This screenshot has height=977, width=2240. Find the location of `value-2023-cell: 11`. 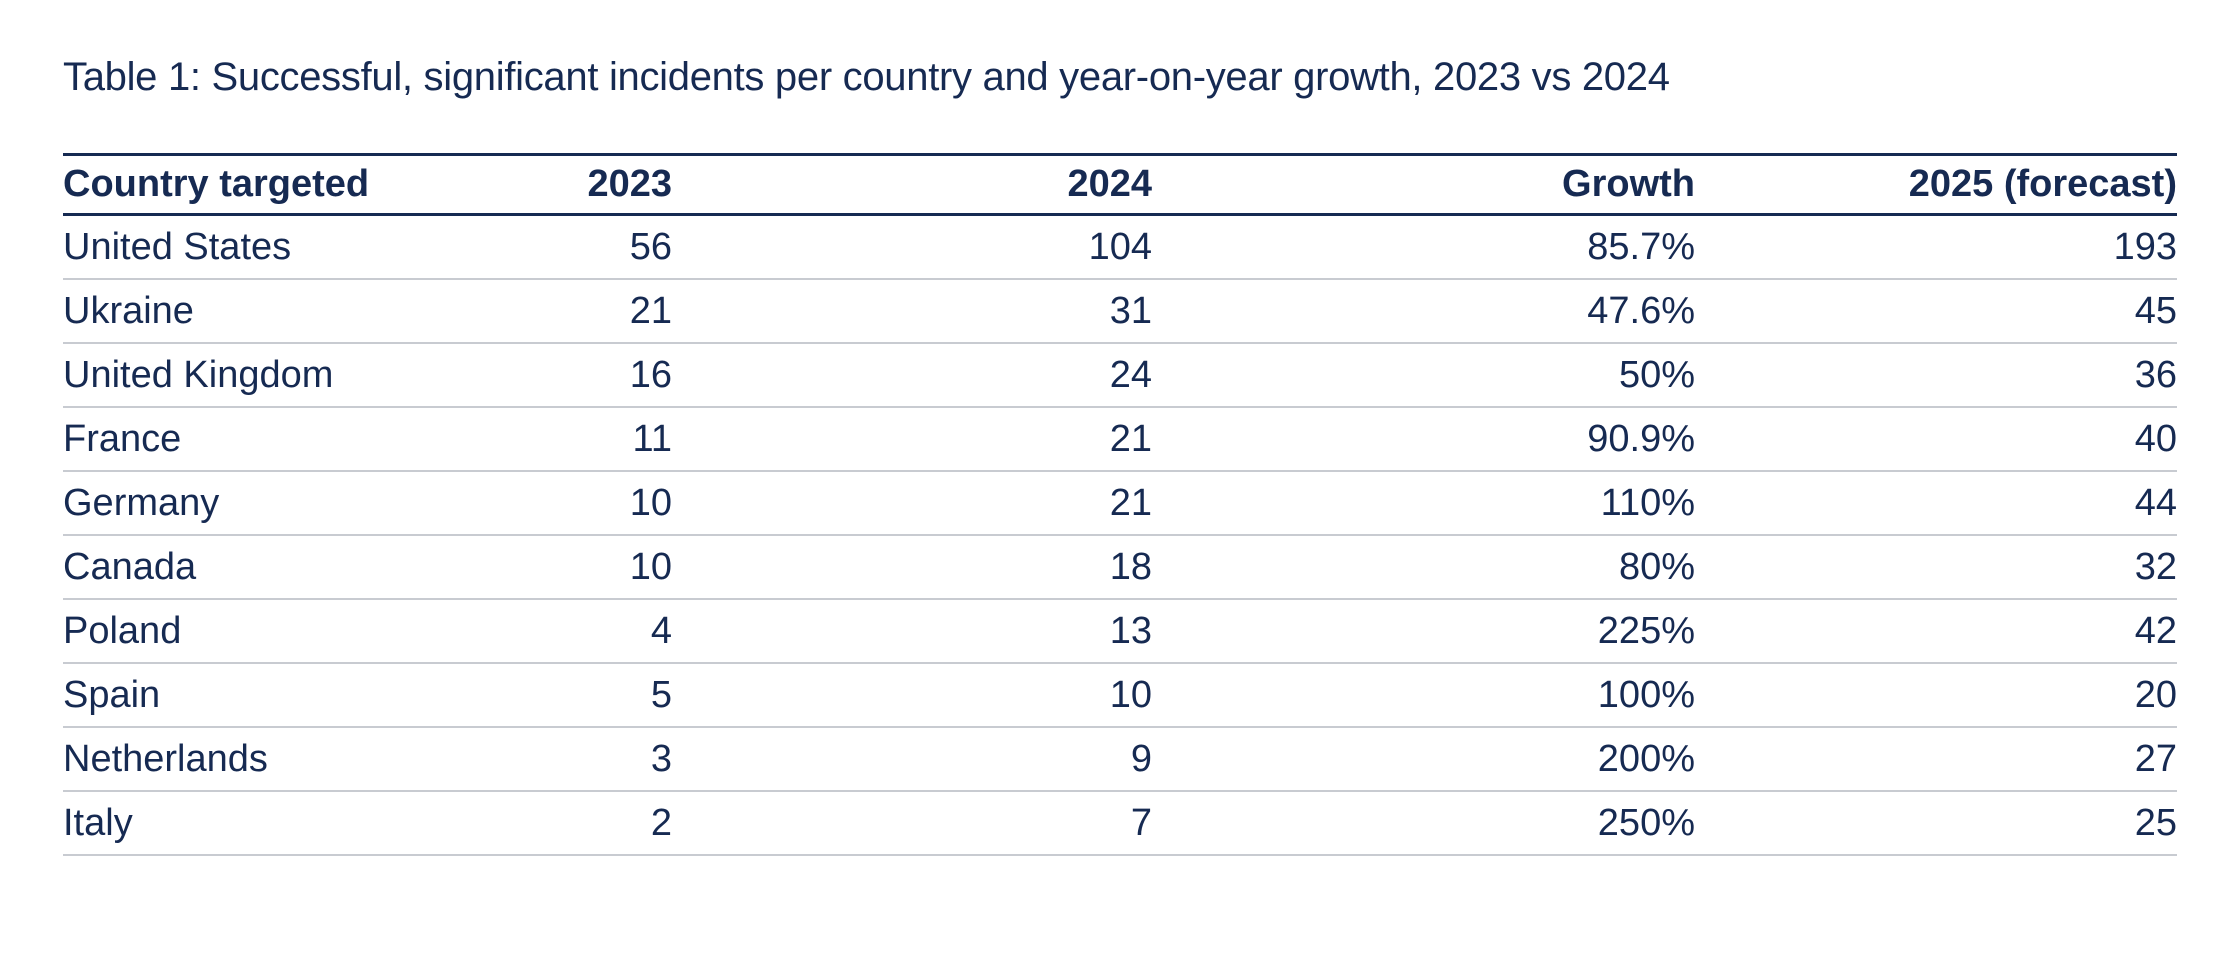

value-2023-cell: 11 is located at coordinates (517, 439).